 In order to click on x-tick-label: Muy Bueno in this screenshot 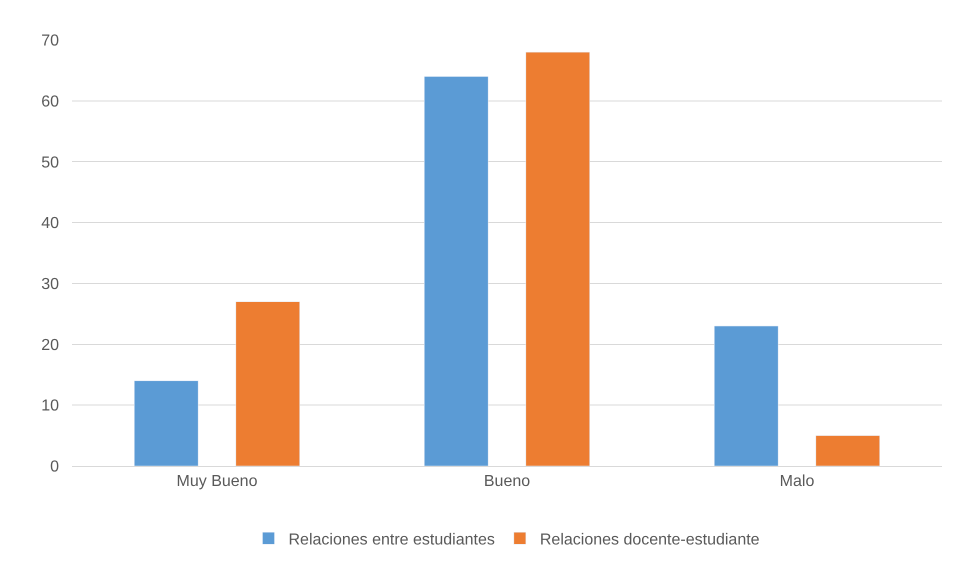, I will do `click(217, 481)`.